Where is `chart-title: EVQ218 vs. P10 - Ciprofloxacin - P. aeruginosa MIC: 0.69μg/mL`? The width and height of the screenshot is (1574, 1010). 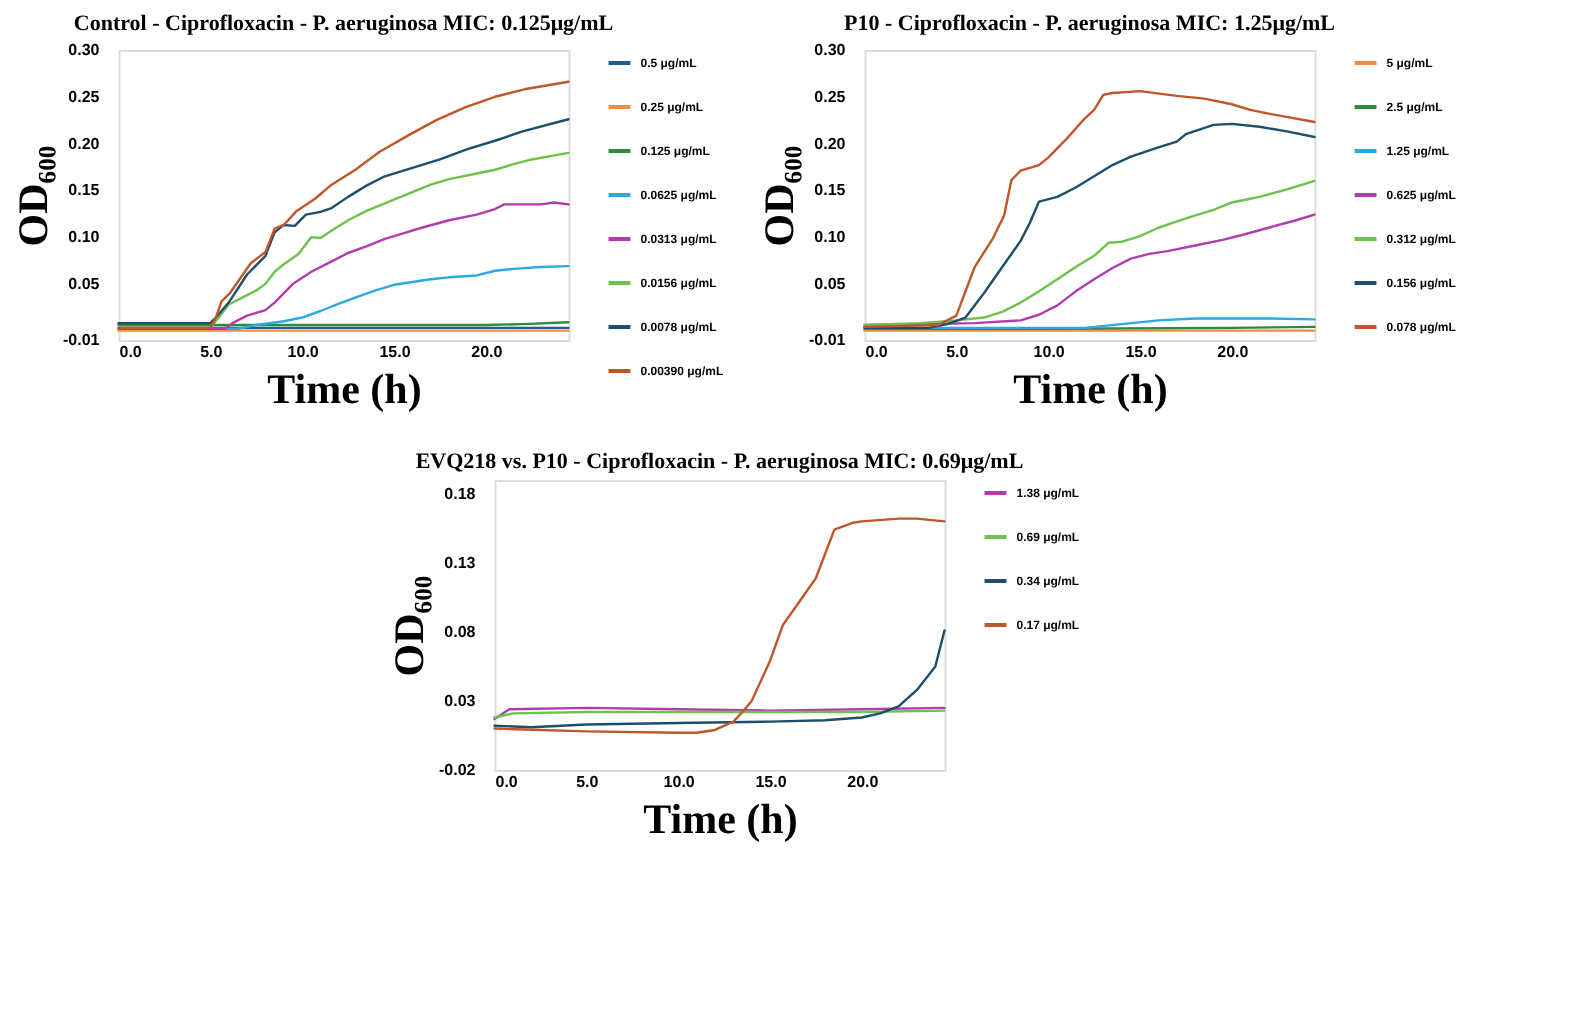 chart-title: EVQ218 vs. P10 - Ciprofloxacin - P. aeruginosa MIC: 0.69μg/mL is located at coordinates (719, 462).